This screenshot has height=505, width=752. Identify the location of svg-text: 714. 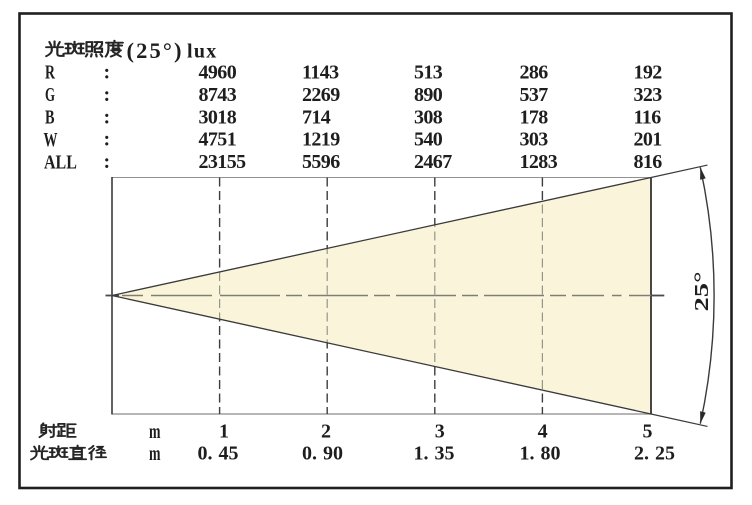
(316, 117).